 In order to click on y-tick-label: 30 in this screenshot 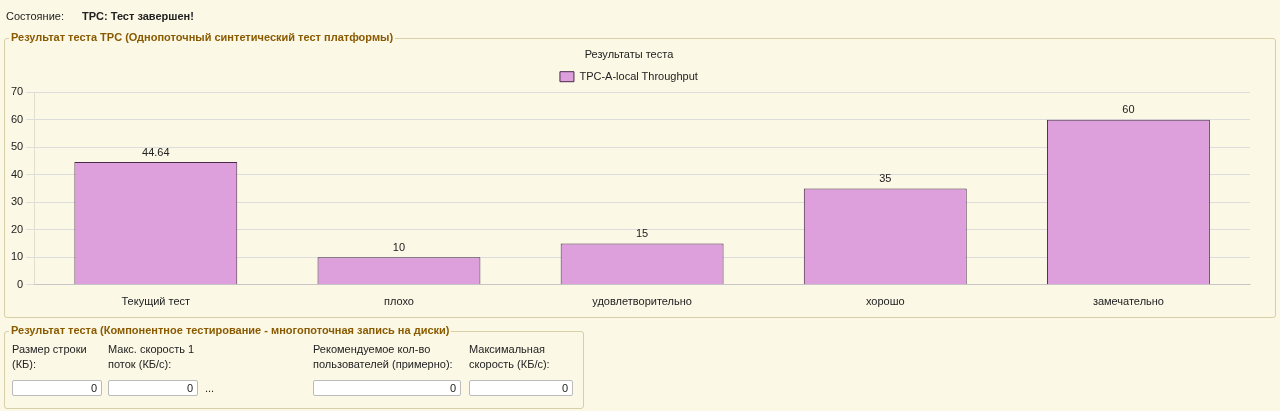, I will do `click(17, 201)`.